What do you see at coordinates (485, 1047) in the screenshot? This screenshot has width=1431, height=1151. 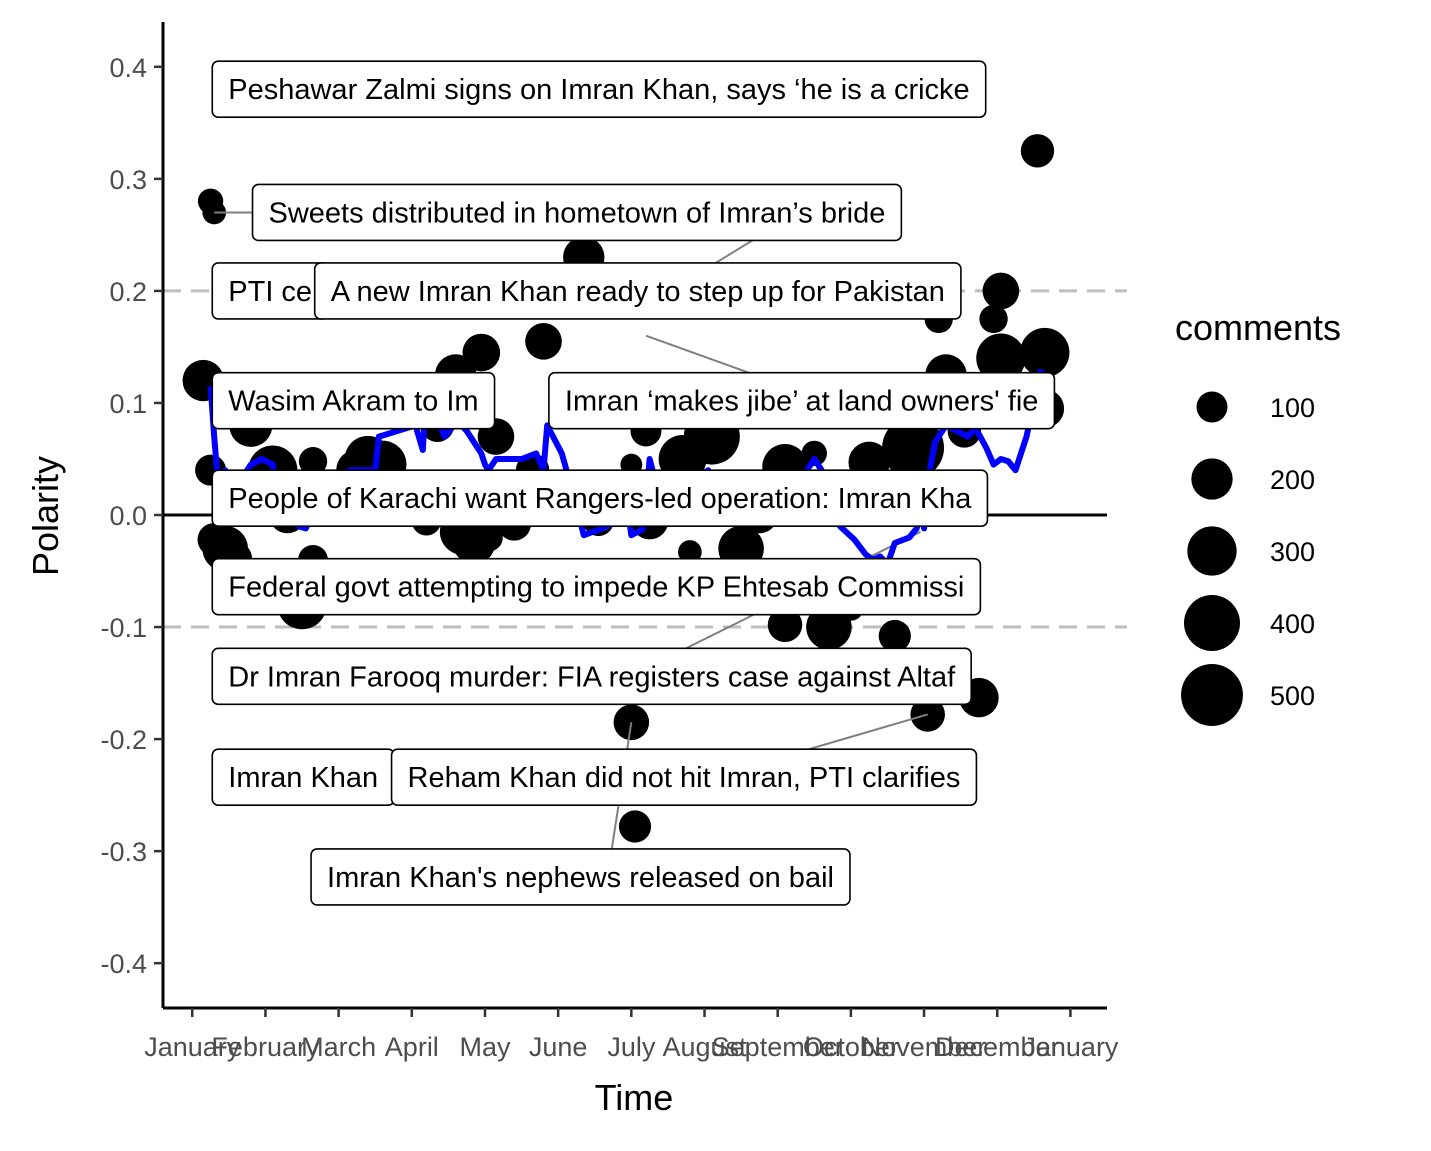 I see `x-tick-label: May` at bounding box center [485, 1047].